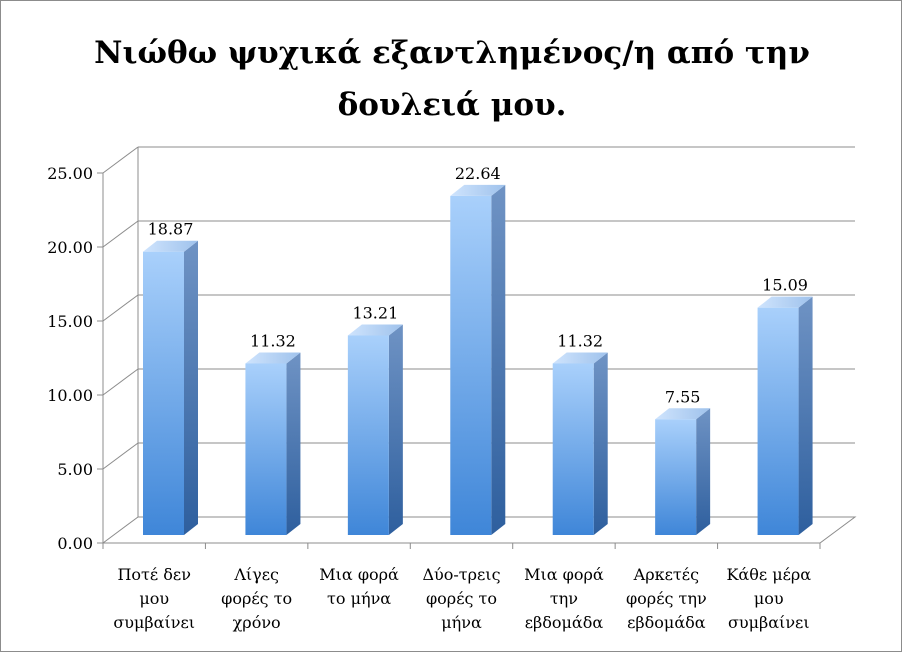 This screenshot has height=652, width=902. What do you see at coordinates (461, 574) in the screenshot?
I see `x-category-label: Δύο-τρεις` at bounding box center [461, 574].